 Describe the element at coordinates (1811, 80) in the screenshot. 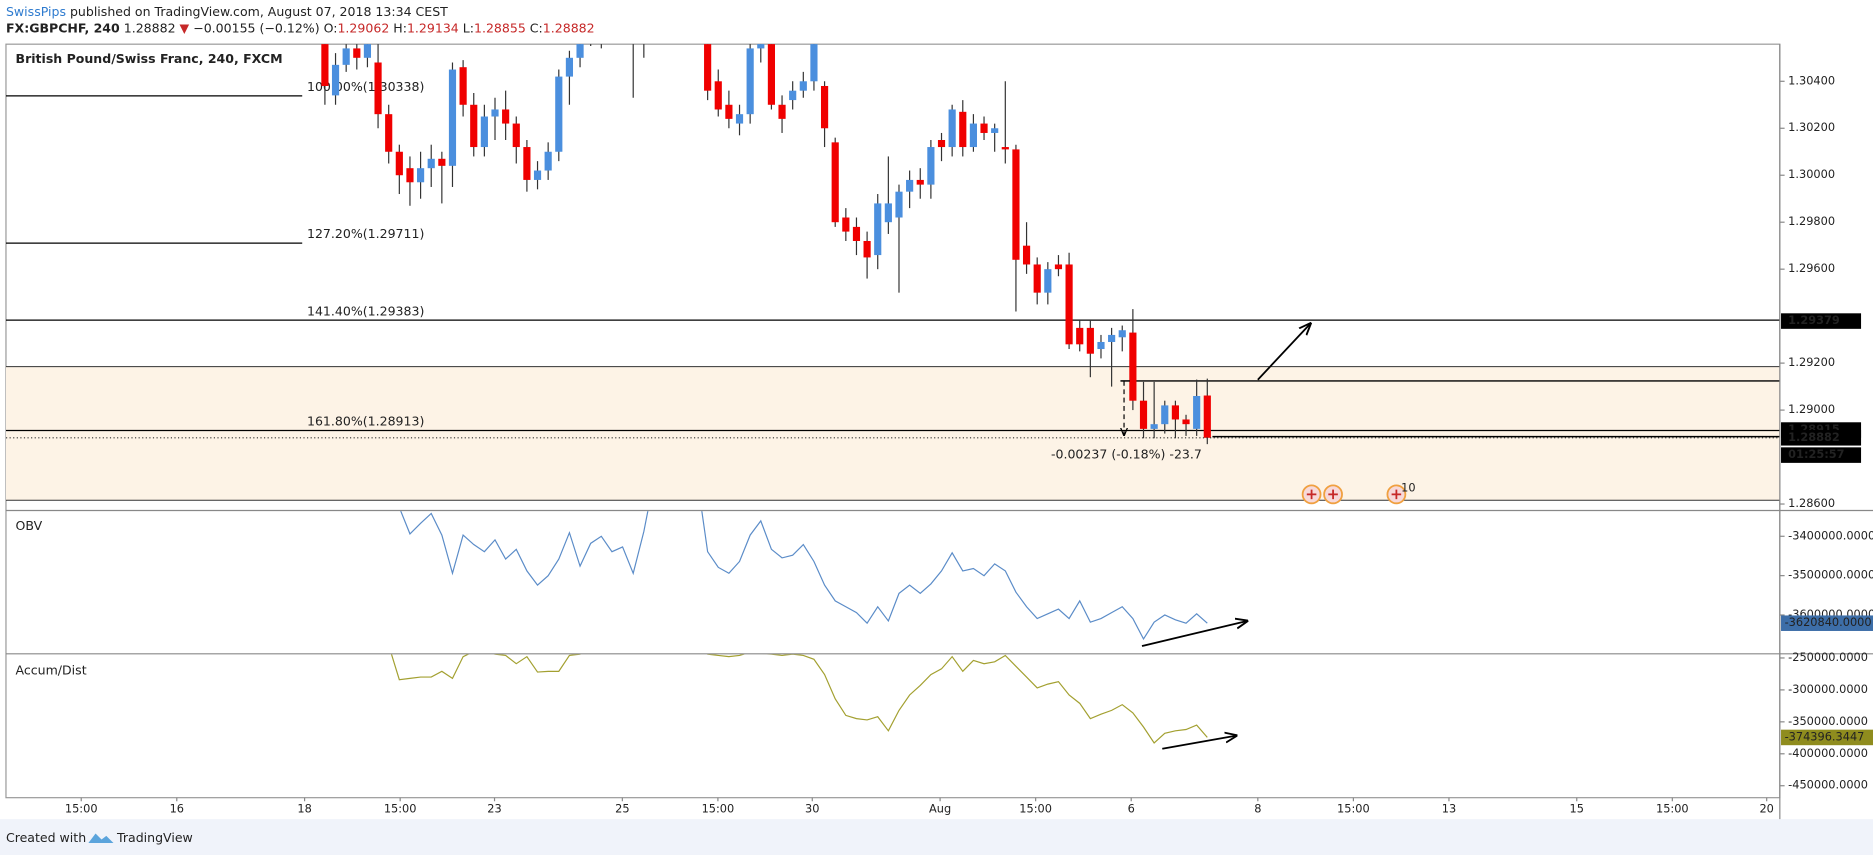

I see `y-tick-label: 1.30400` at that location.